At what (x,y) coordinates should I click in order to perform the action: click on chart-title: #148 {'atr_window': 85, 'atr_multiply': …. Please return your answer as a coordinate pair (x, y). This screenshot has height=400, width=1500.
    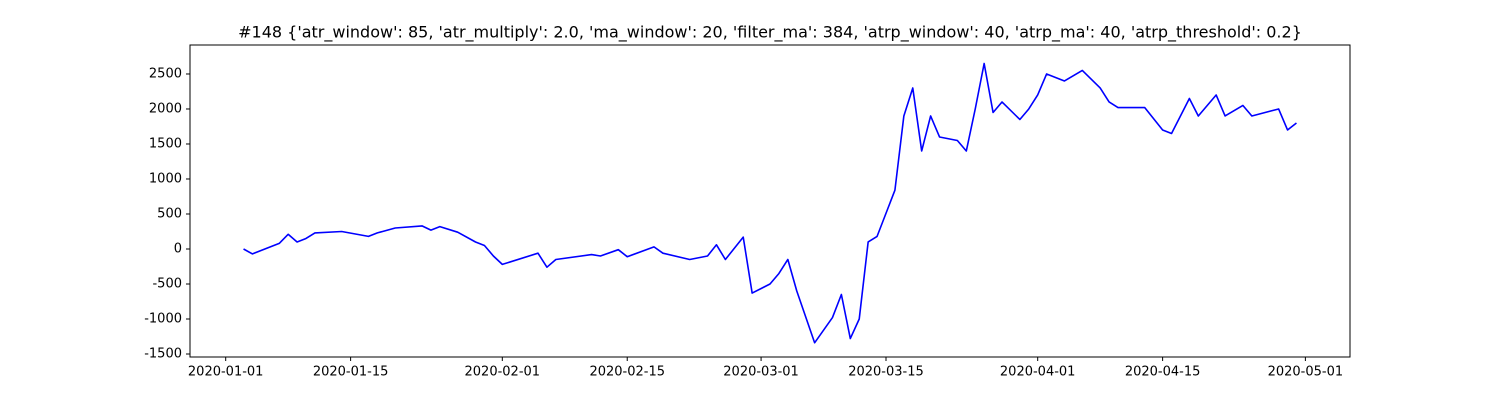
    Looking at the image, I should click on (770, 33).